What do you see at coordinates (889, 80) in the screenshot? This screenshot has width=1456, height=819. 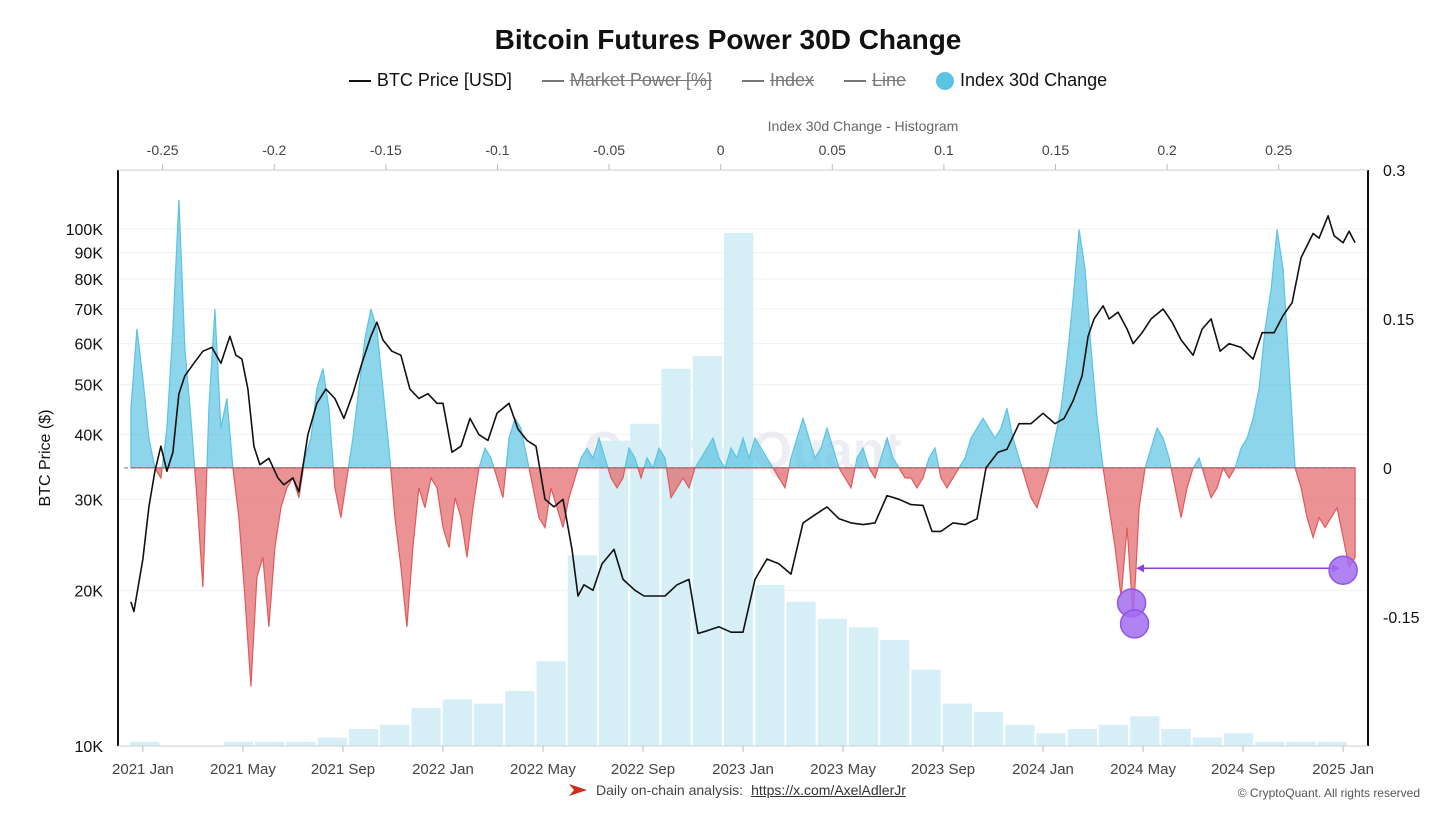 I see `legend-label: Line` at bounding box center [889, 80].